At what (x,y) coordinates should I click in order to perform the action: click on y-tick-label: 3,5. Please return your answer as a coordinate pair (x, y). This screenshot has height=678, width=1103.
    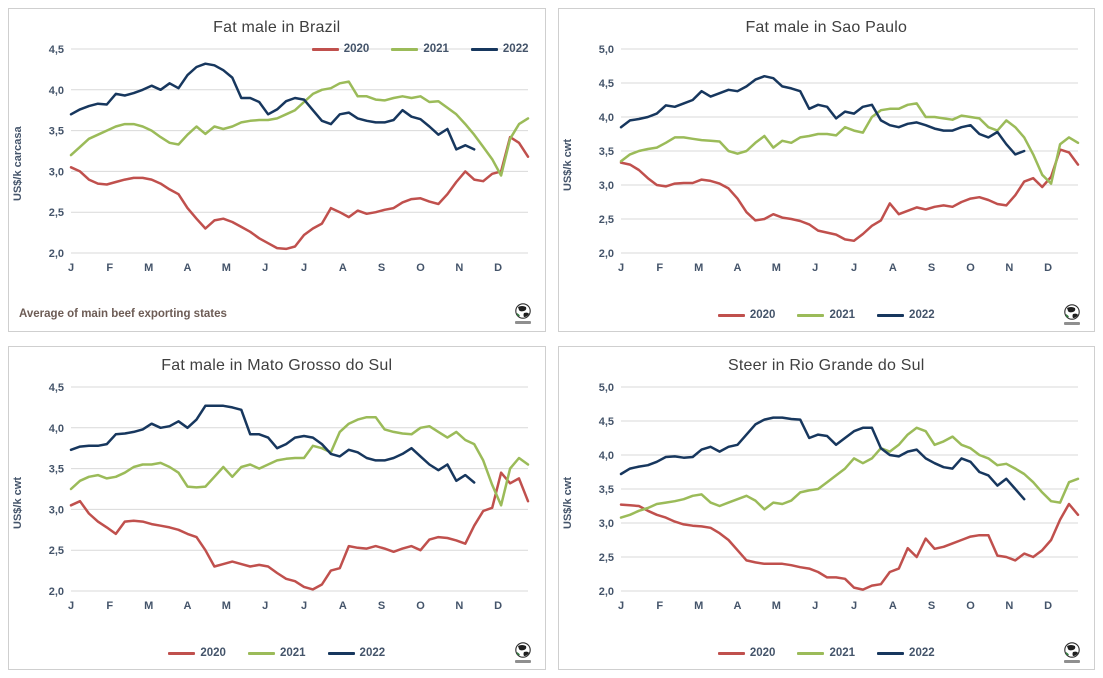
    Looking at the image, I should click on (605, 490).